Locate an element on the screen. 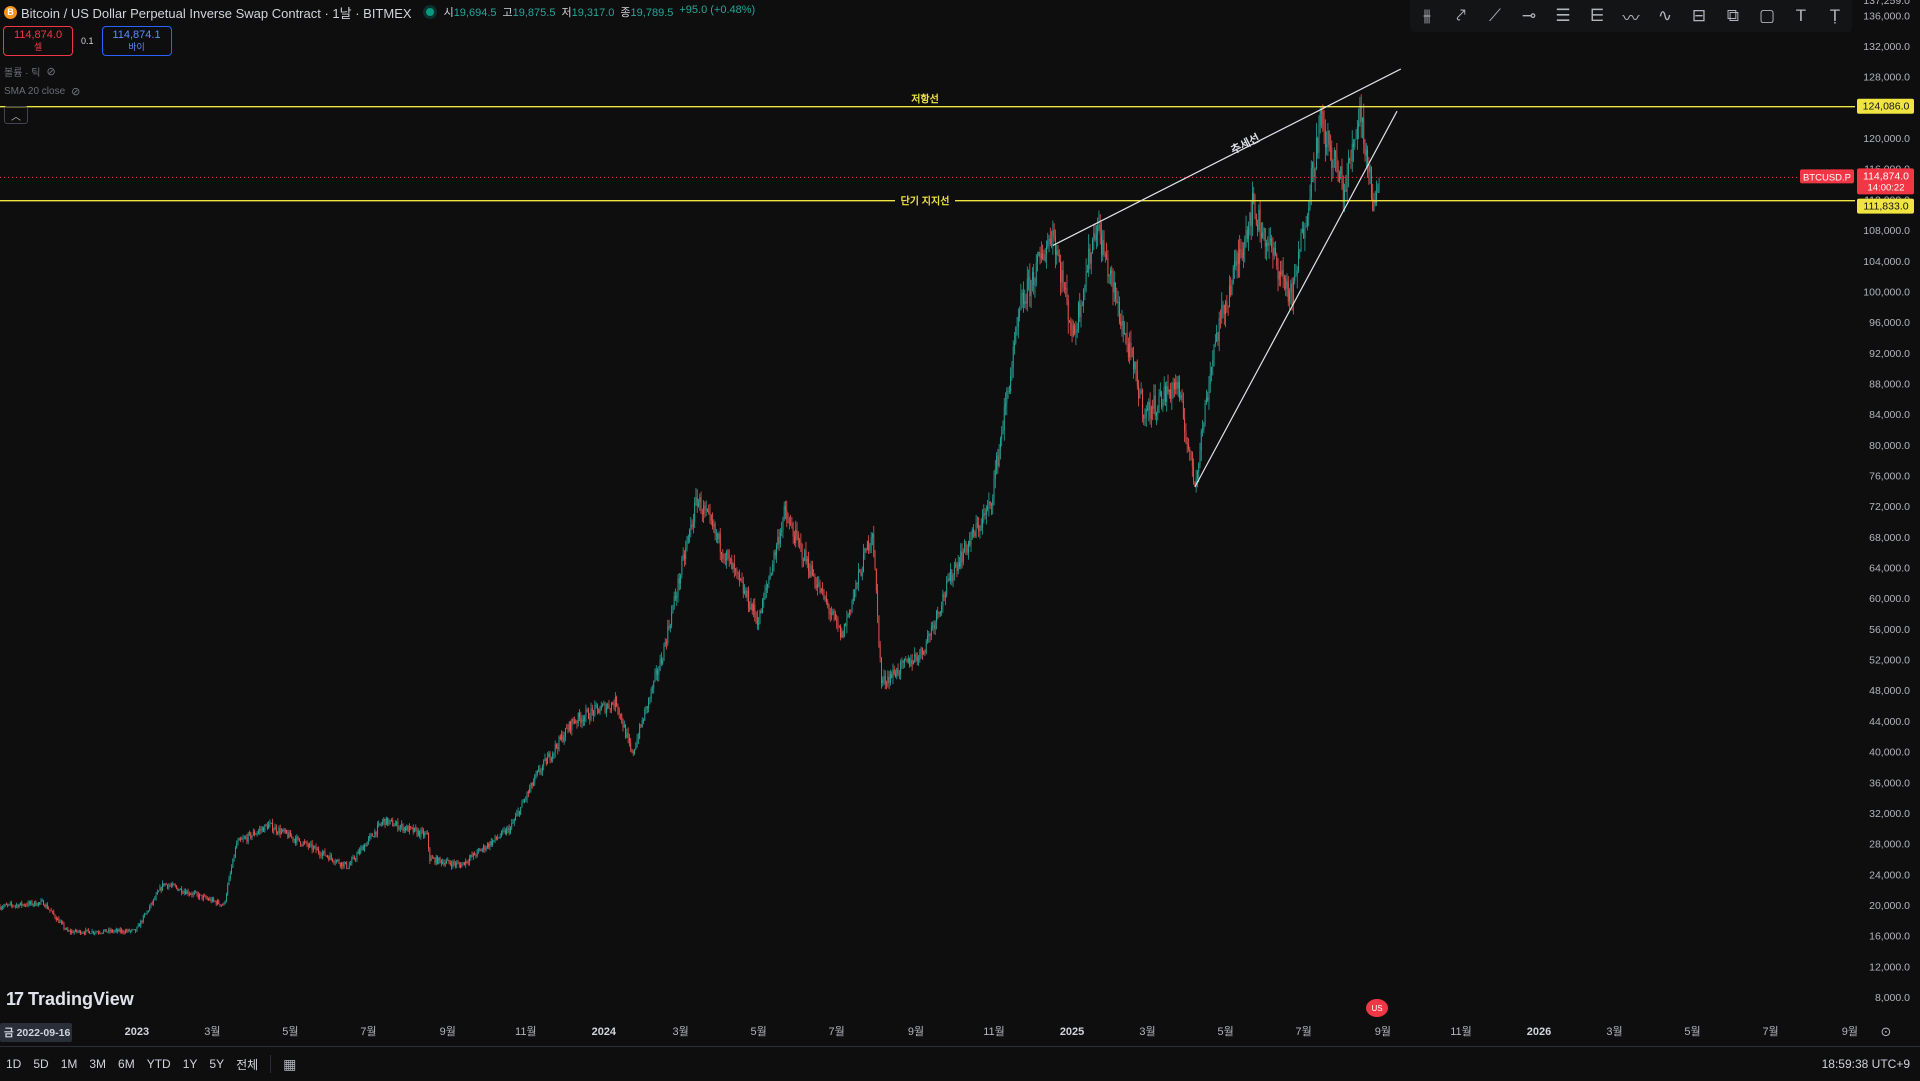  fib-icon: ⋿ is located at coordinates (1597, 16).